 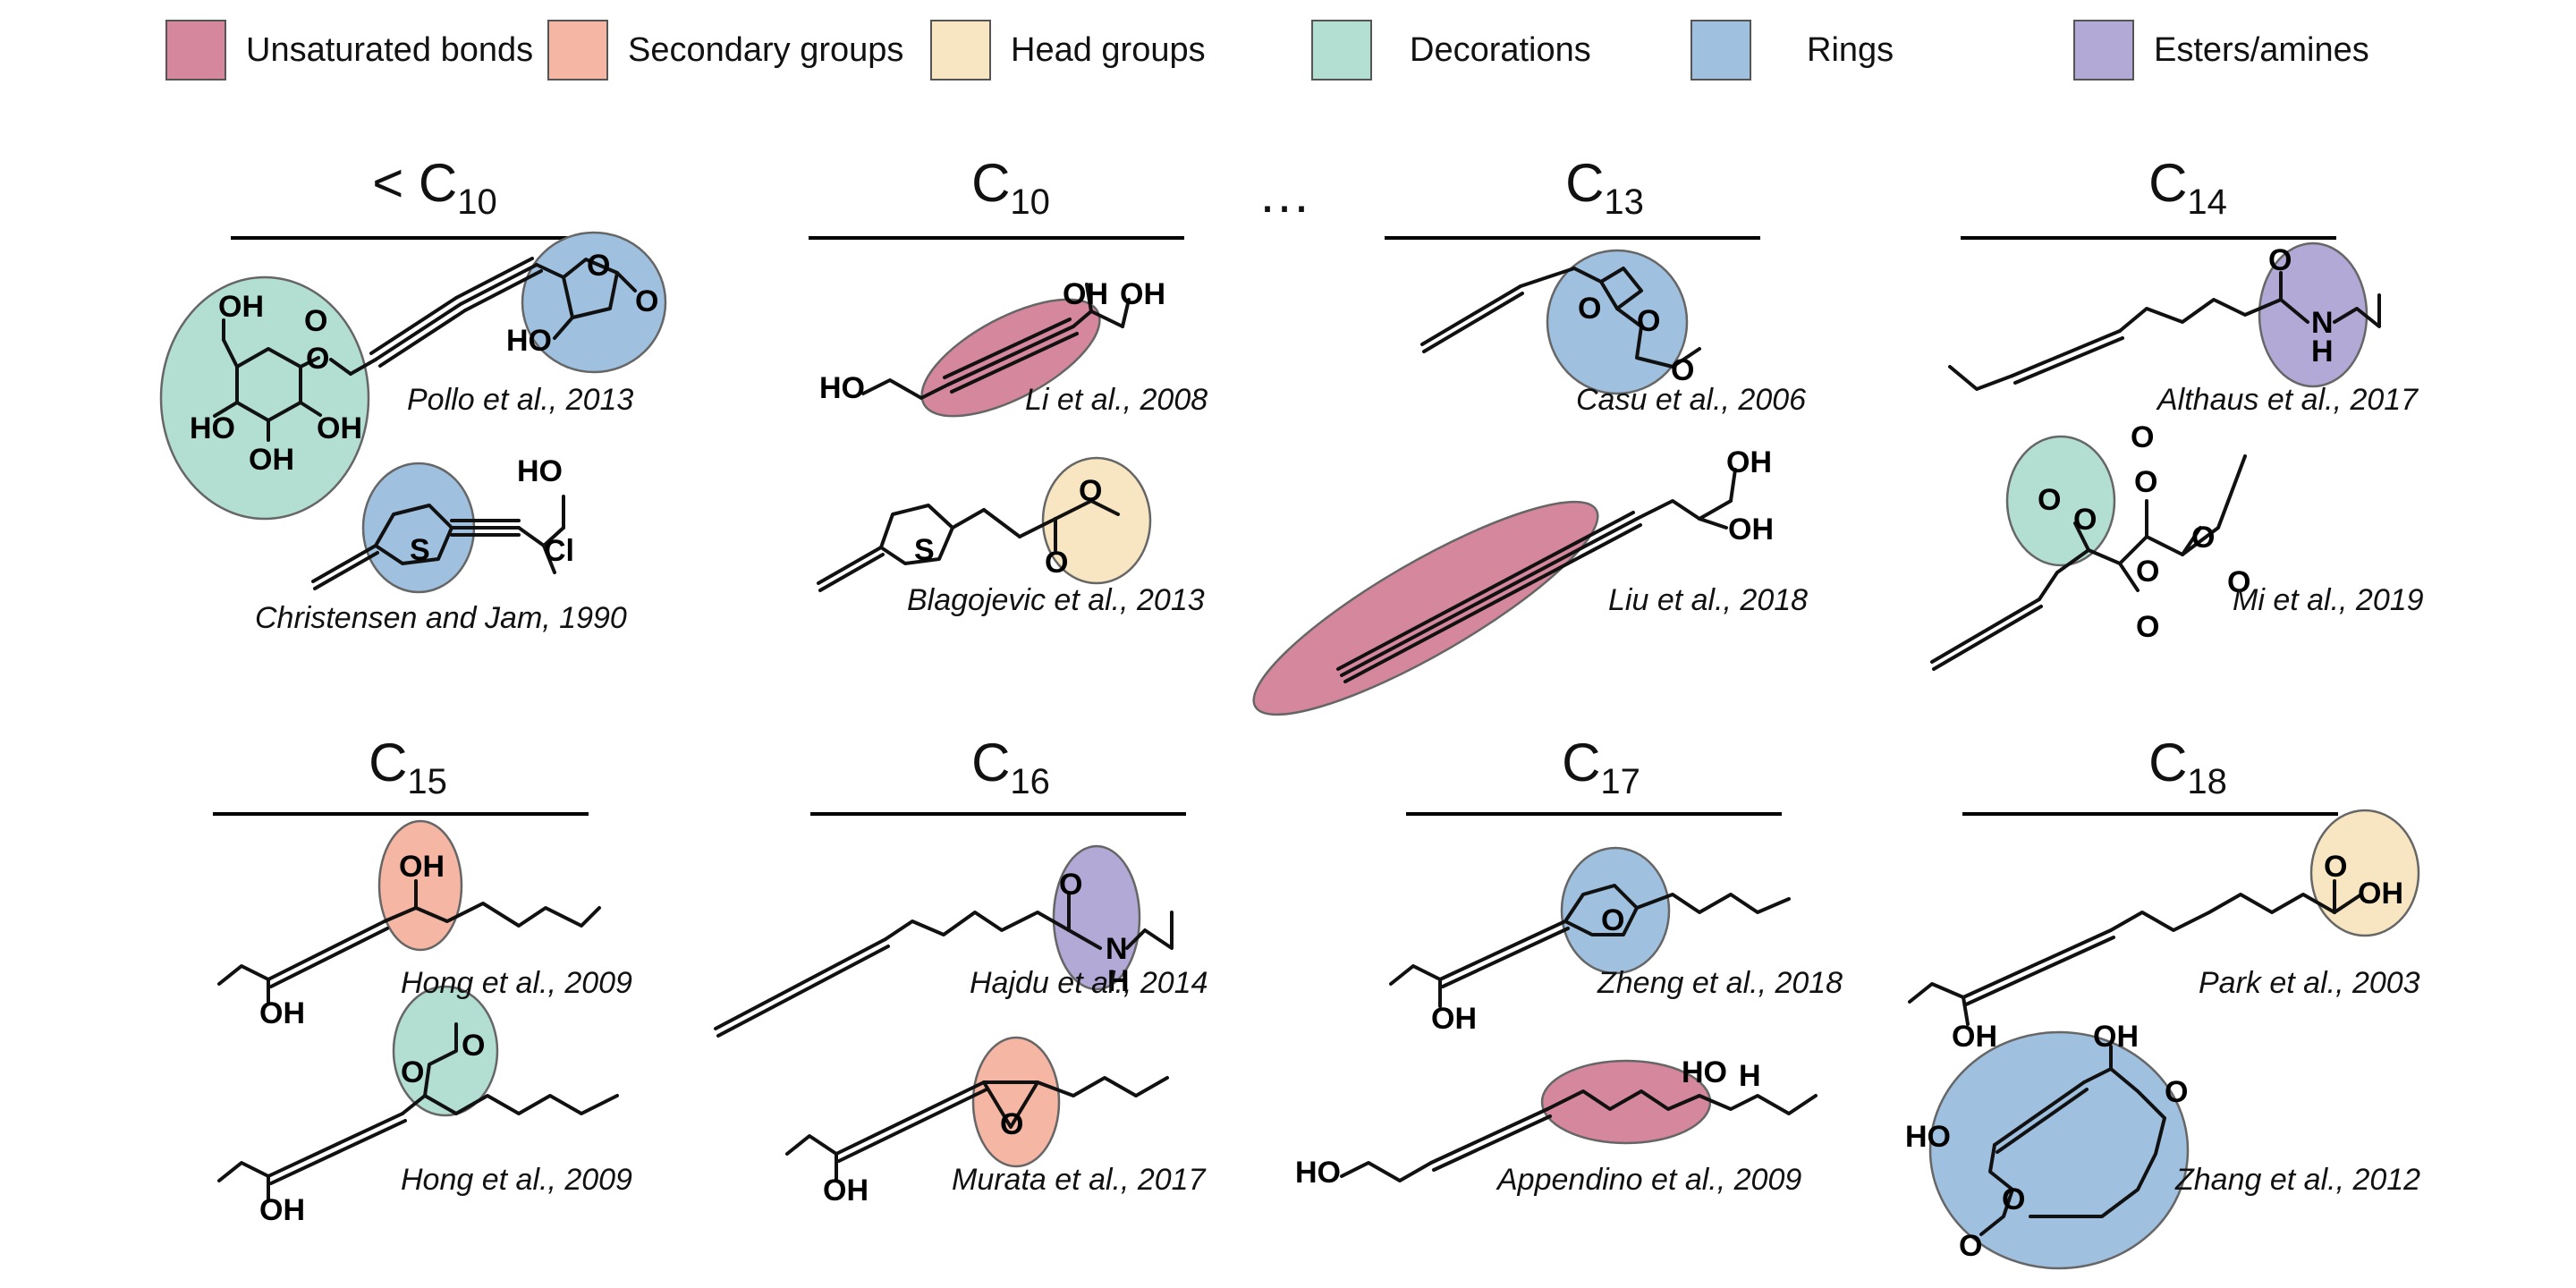 I want to click on molecule-pollo: OH HO OH OH O O O O HO, so click(x=413, y=376).